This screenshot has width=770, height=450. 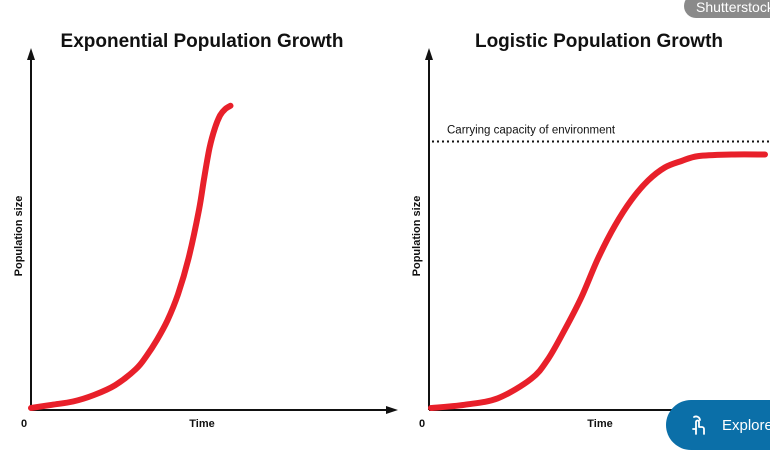 What do you see at coordinates (746, 425) in the screenshot?
I see `explore-button-label: Explore` at bounding box center [746, 425].